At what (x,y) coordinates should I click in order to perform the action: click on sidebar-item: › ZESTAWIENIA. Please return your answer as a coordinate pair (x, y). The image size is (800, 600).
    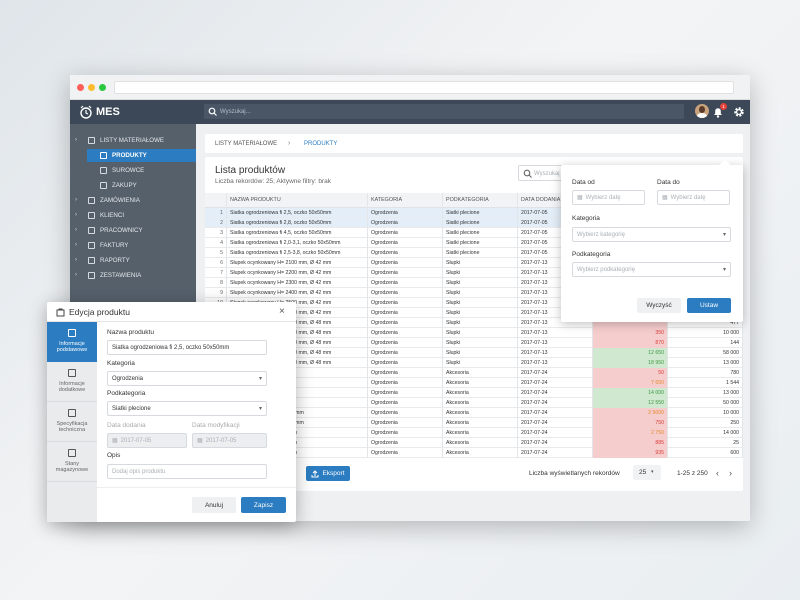
    Looking at the image, I should click on (133, 275).